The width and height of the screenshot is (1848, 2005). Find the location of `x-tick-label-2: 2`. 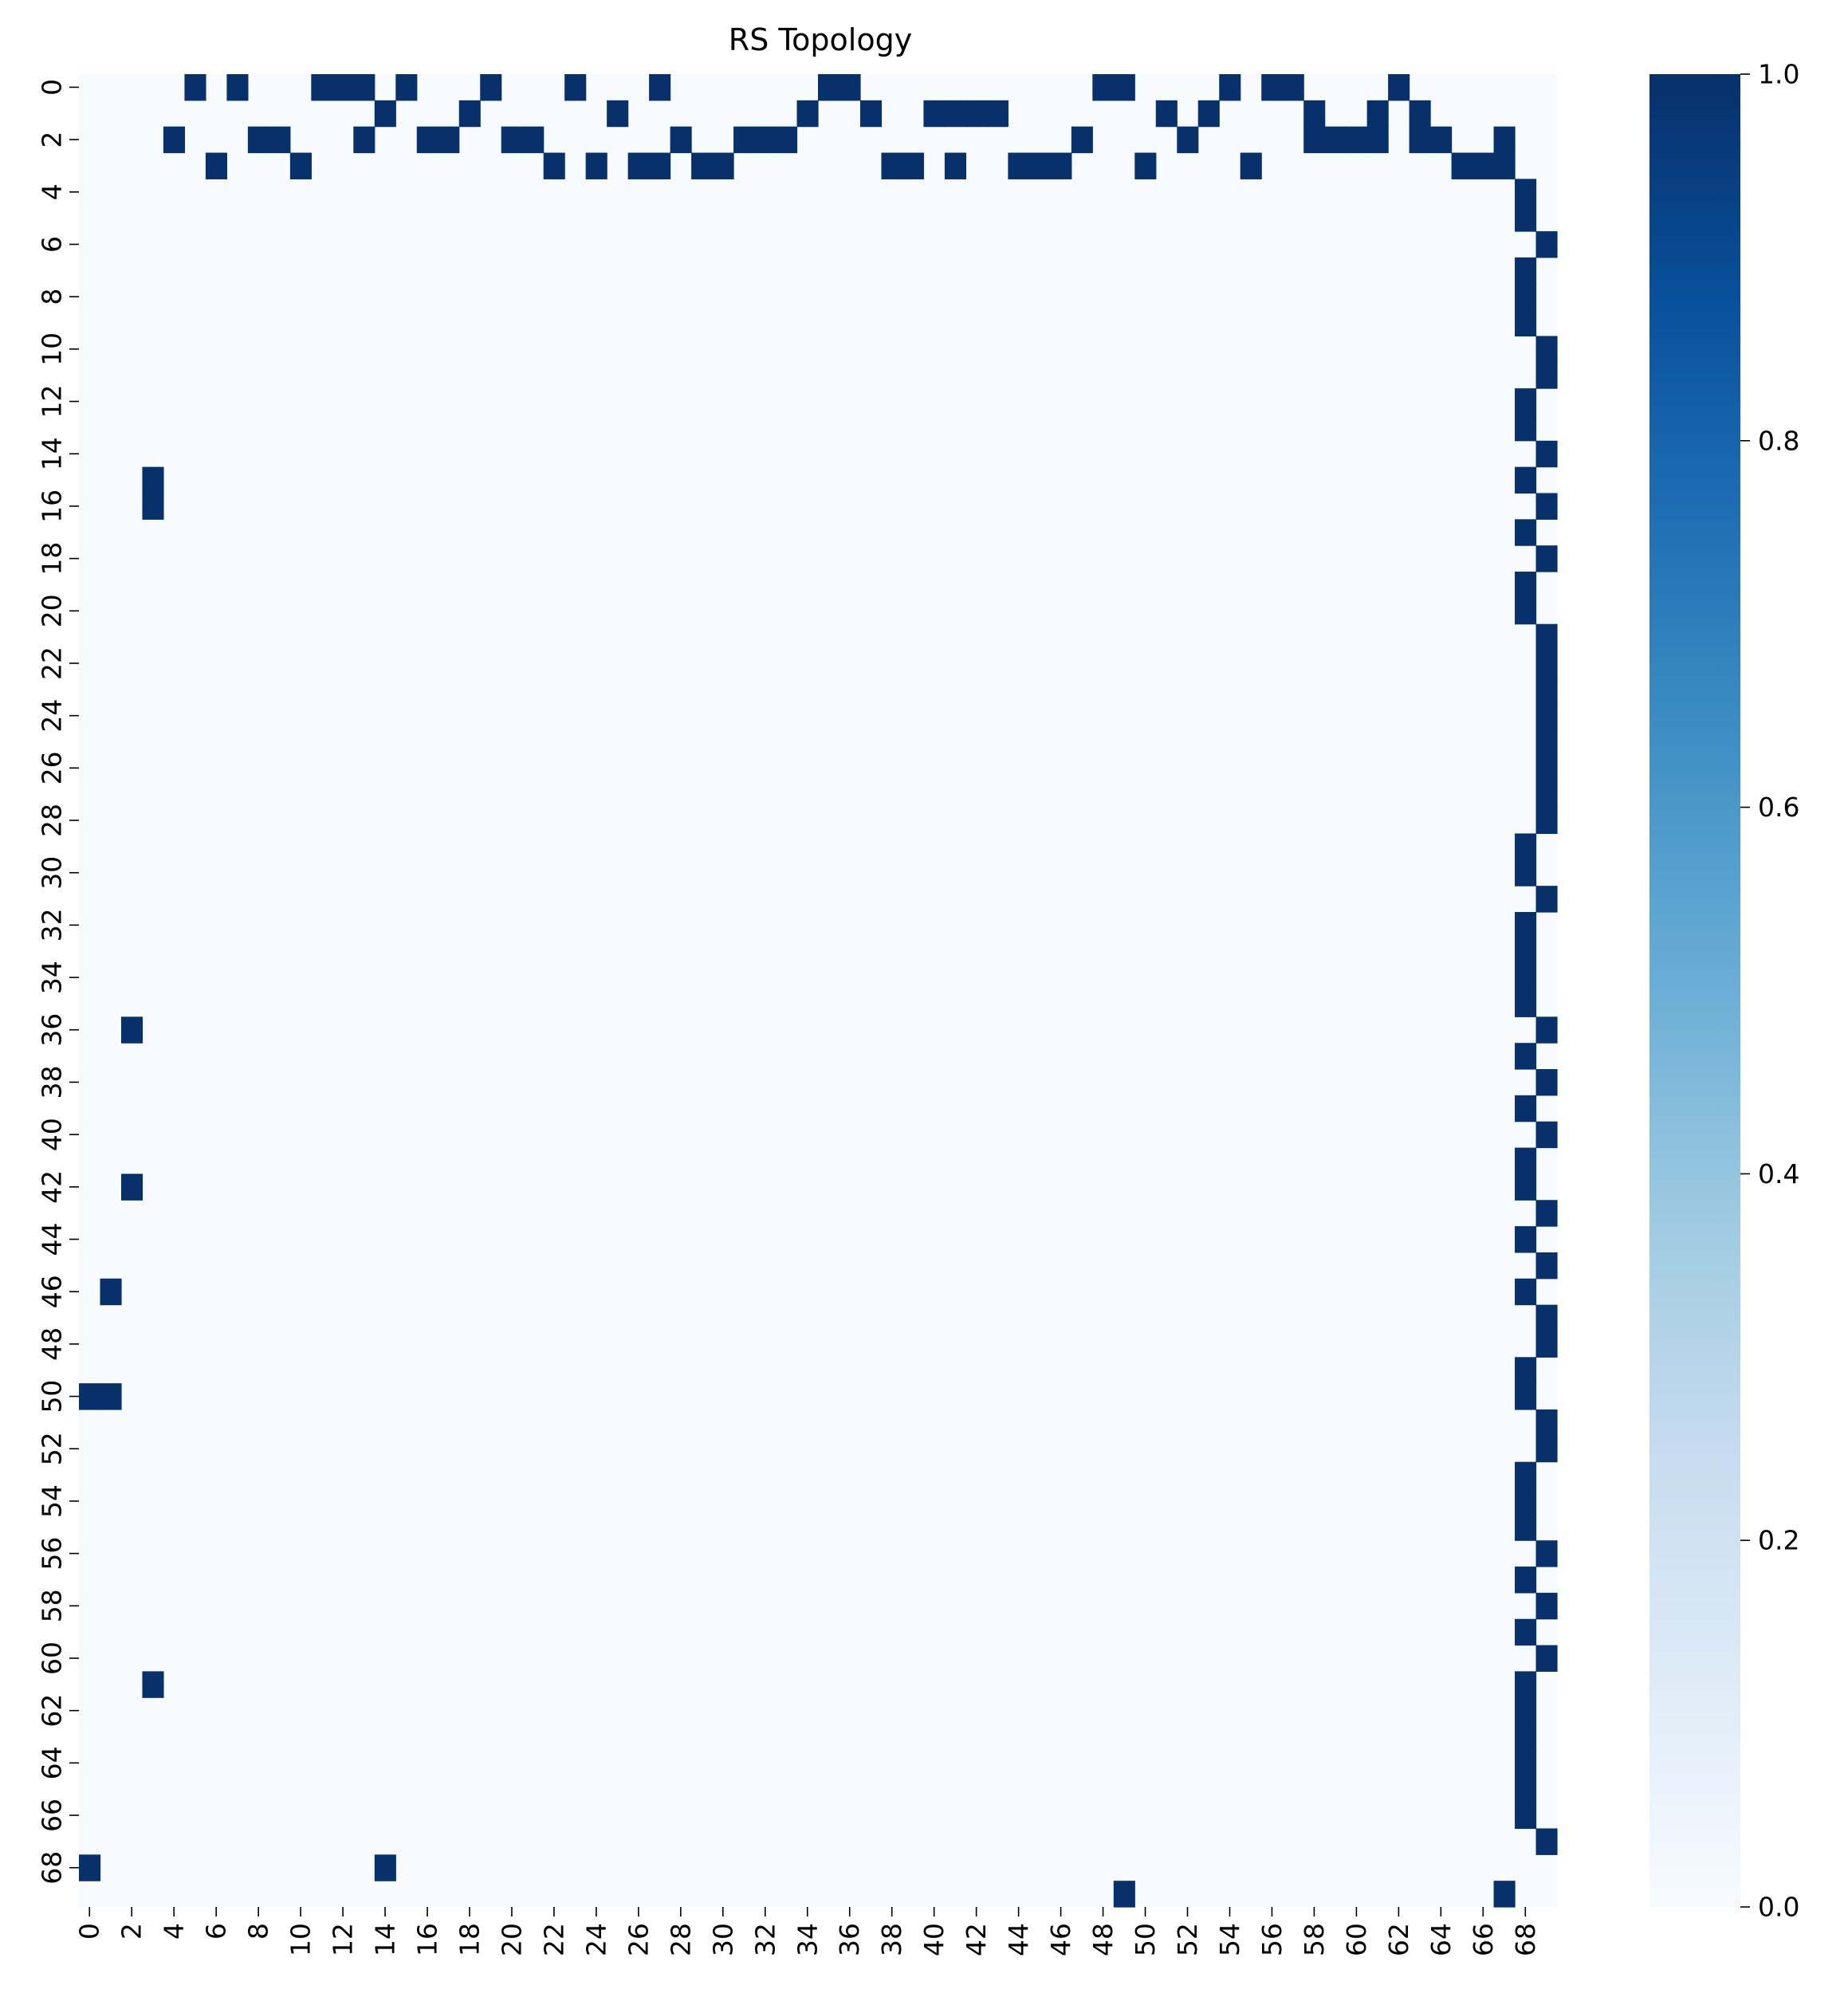

x-tick-label-2: 2 is located at coordinates (131, 1931).